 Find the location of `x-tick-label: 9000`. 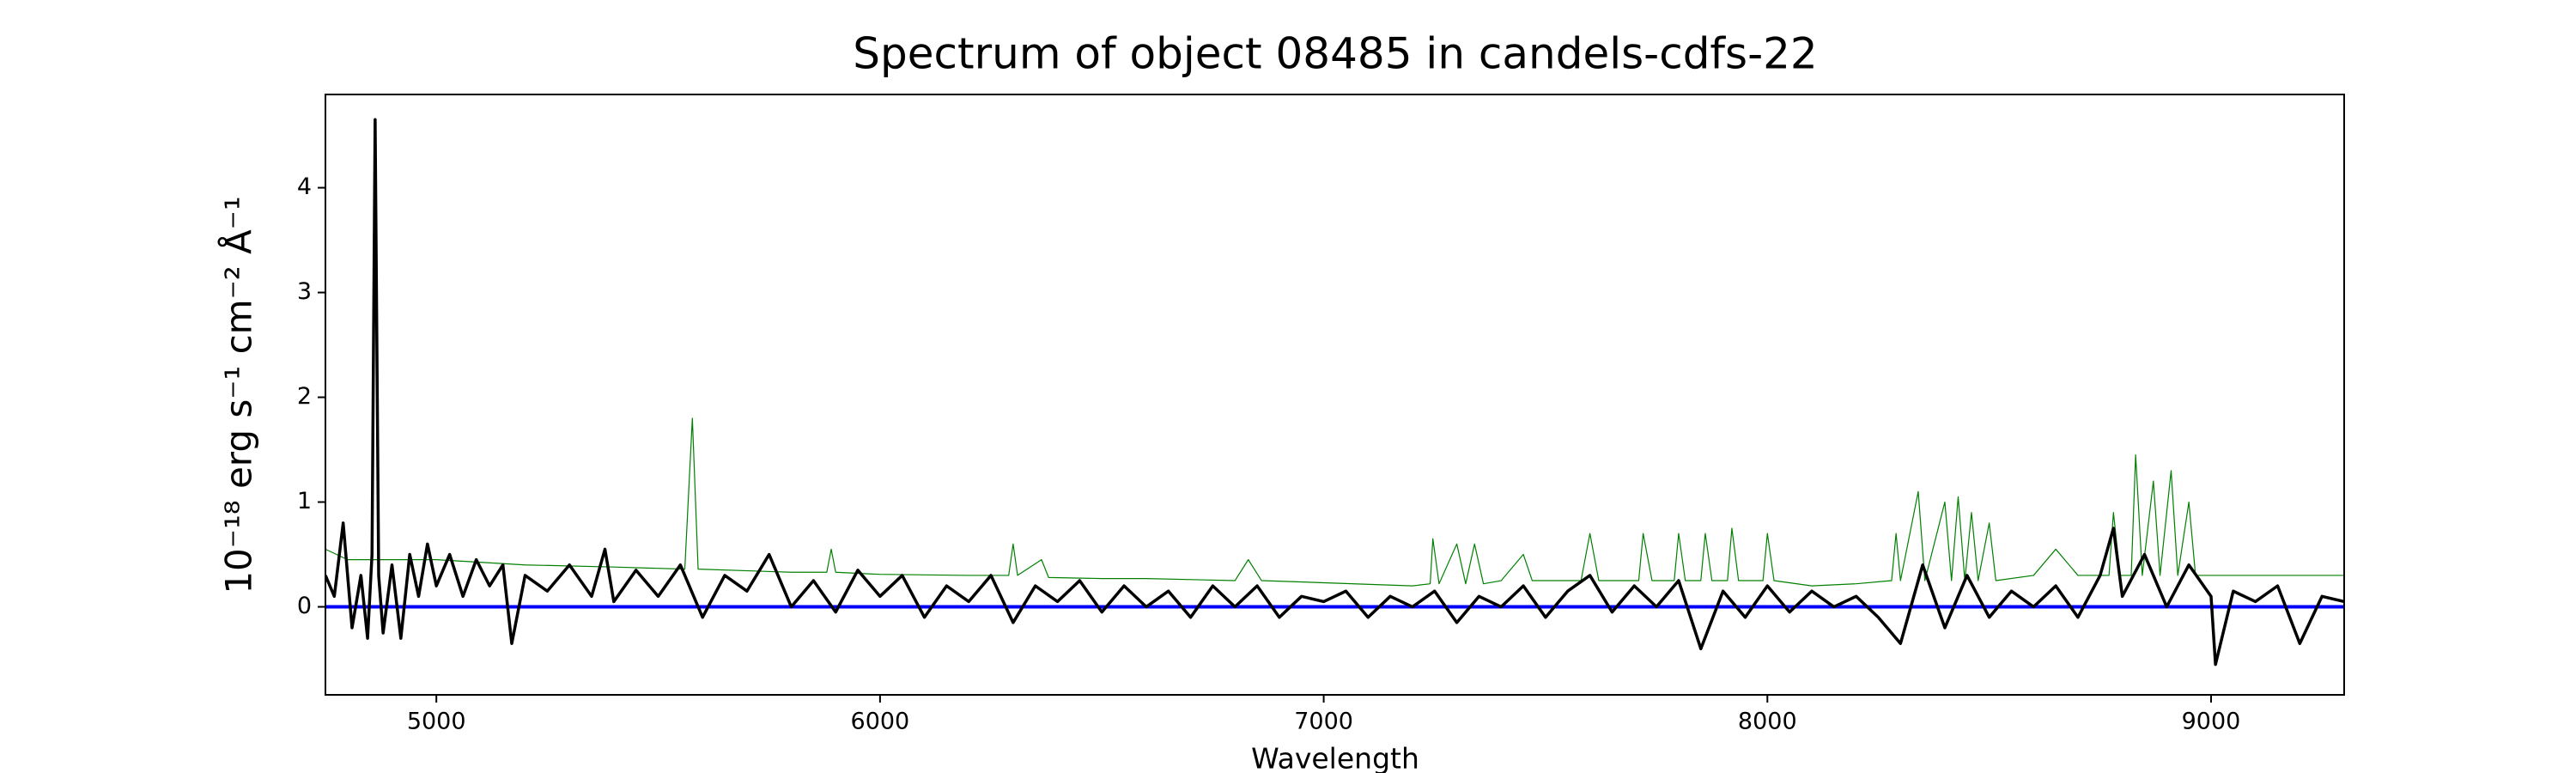

x-tick-label: 9000 is located at coordinates (2211, 722).